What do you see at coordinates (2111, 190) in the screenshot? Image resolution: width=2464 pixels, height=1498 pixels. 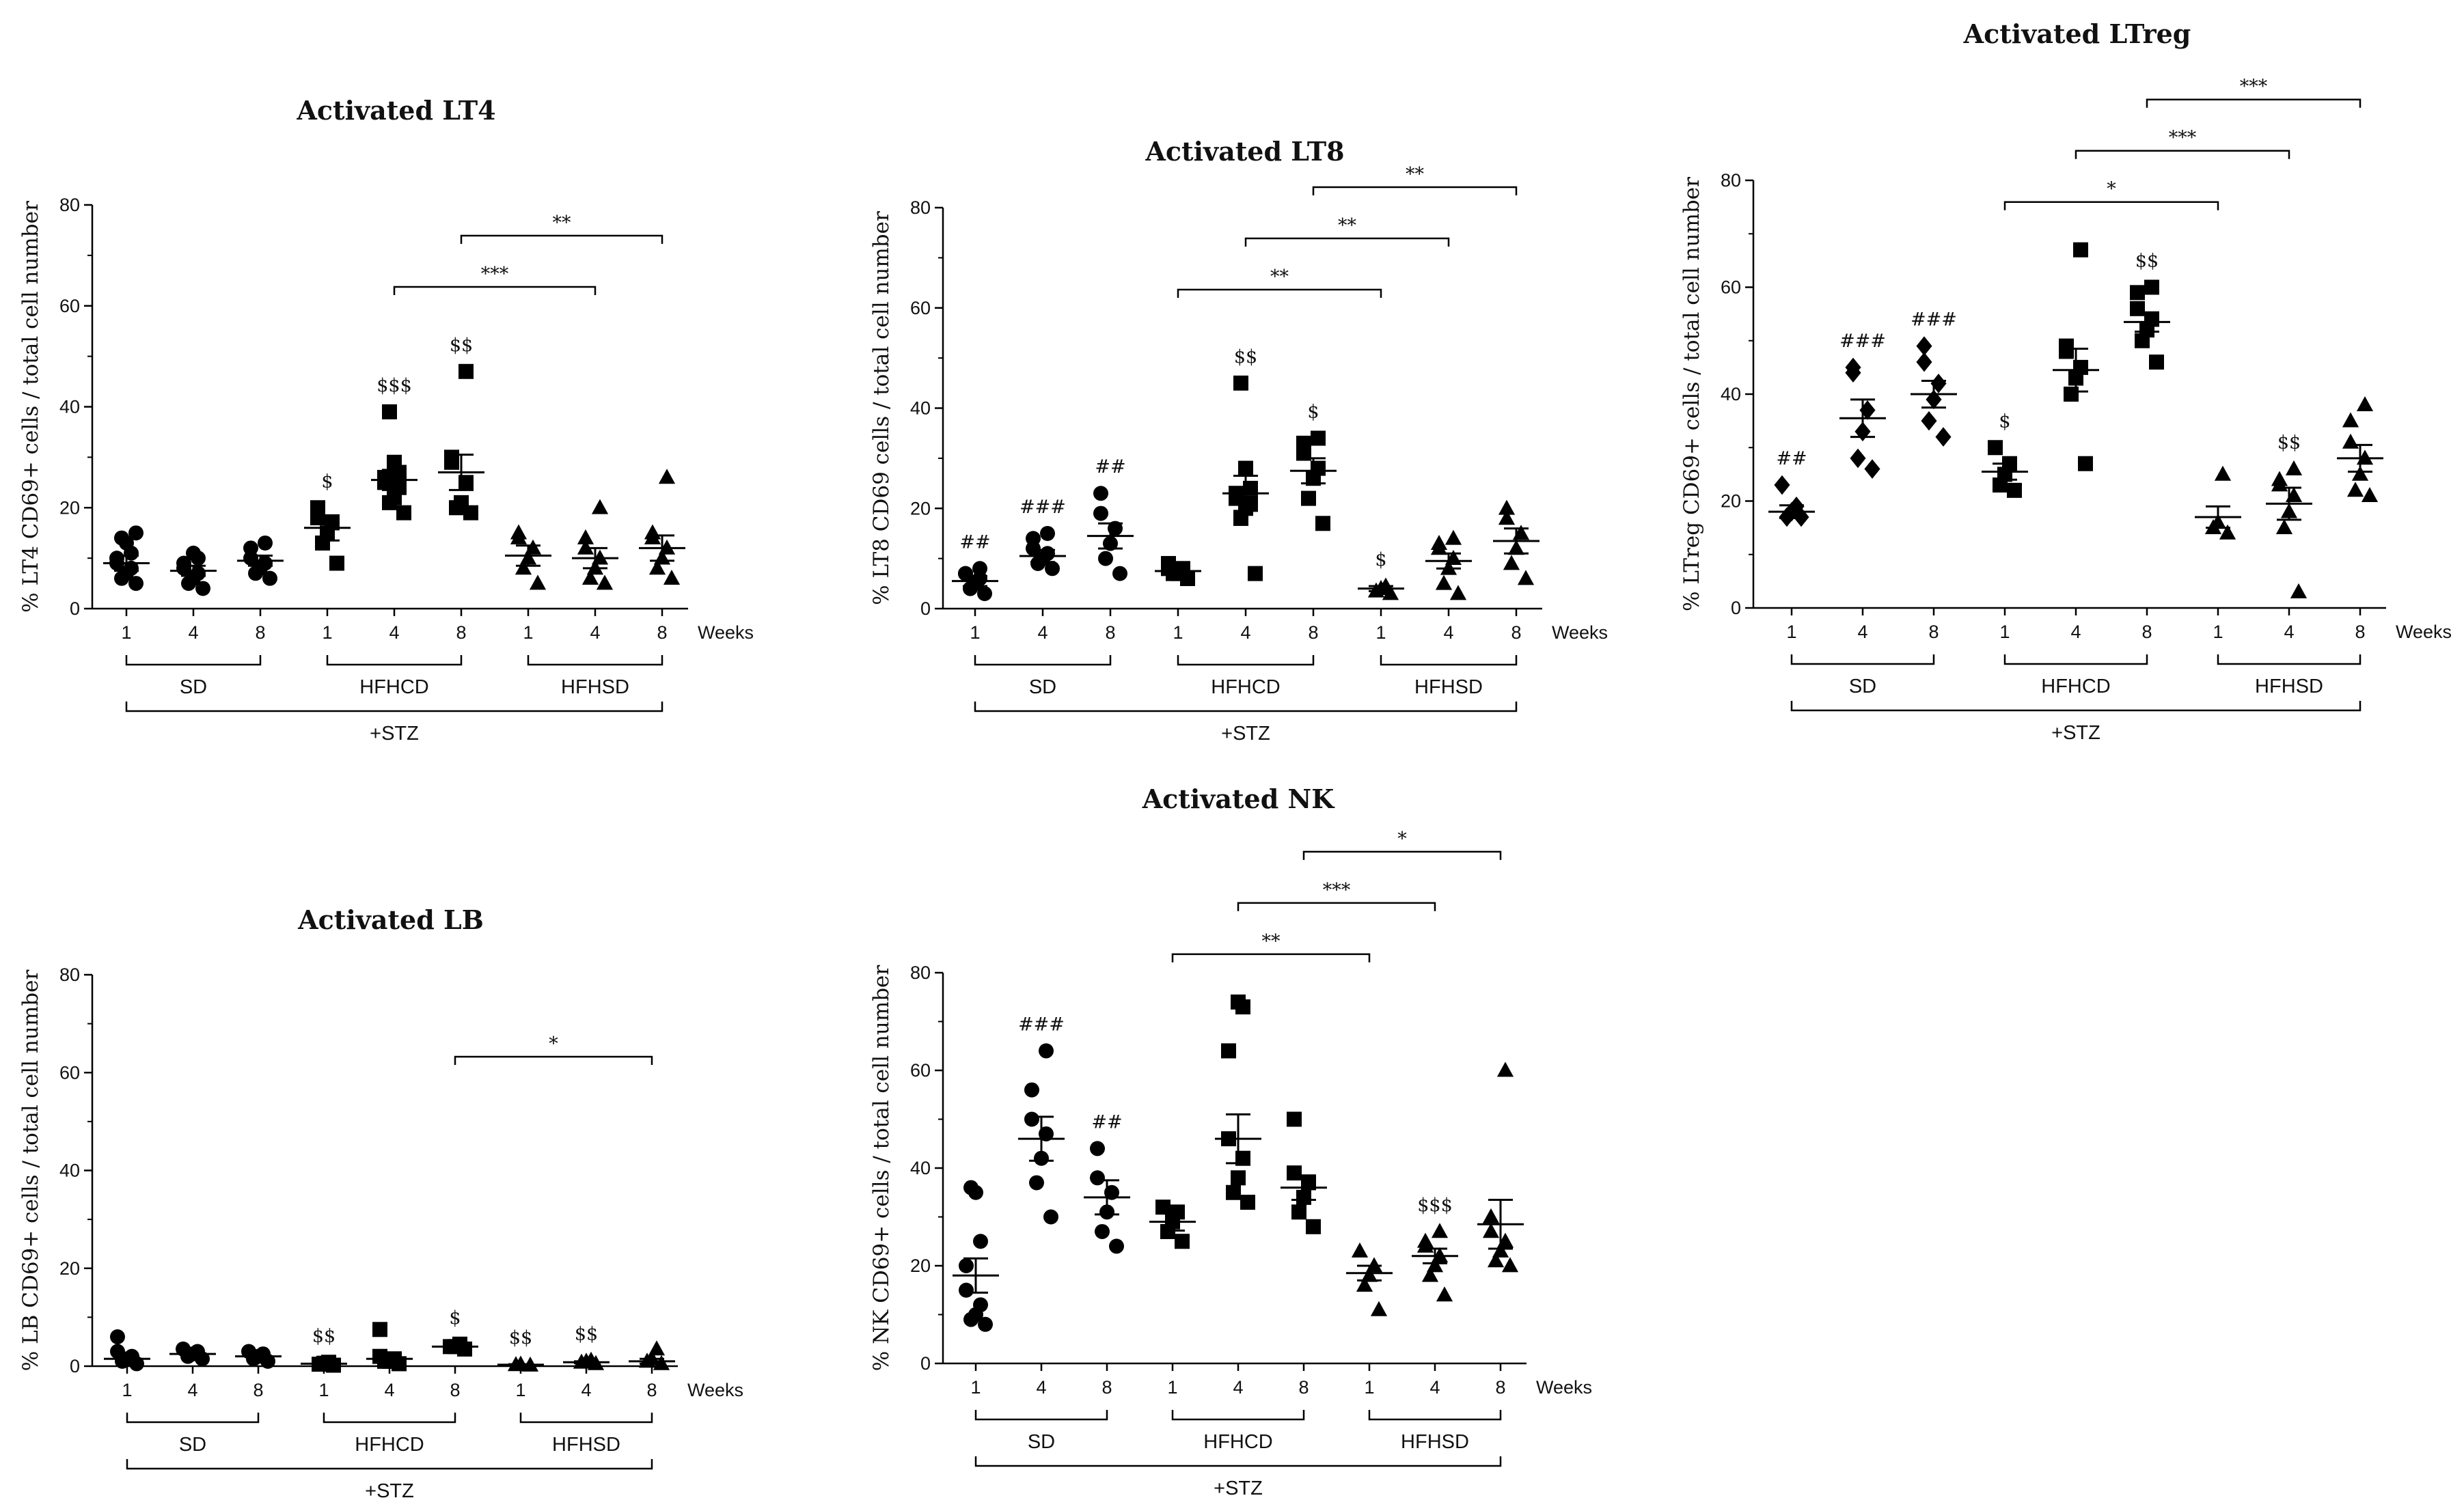 I see `comparison-label: *` at bounding box center [2111, 190].